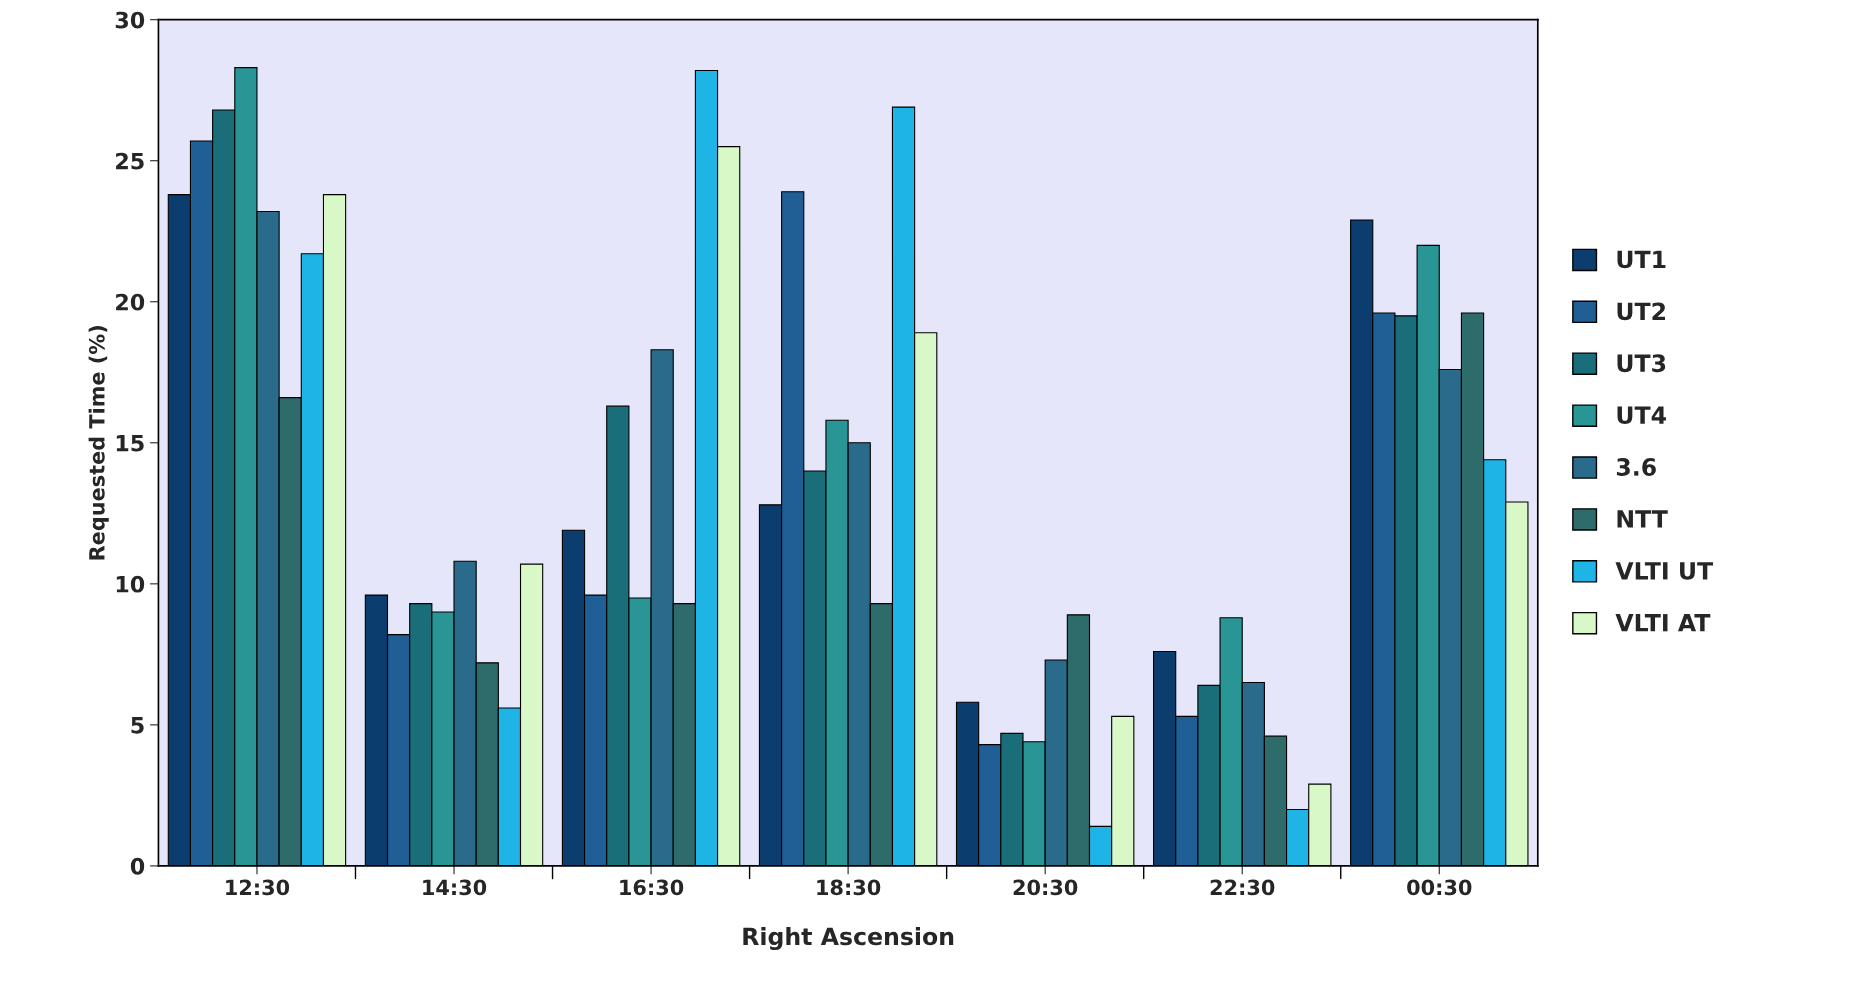 The height and width of the screenshot is (984, 1864). I want to click on legend-label: 3.6, so click(1636, 467).